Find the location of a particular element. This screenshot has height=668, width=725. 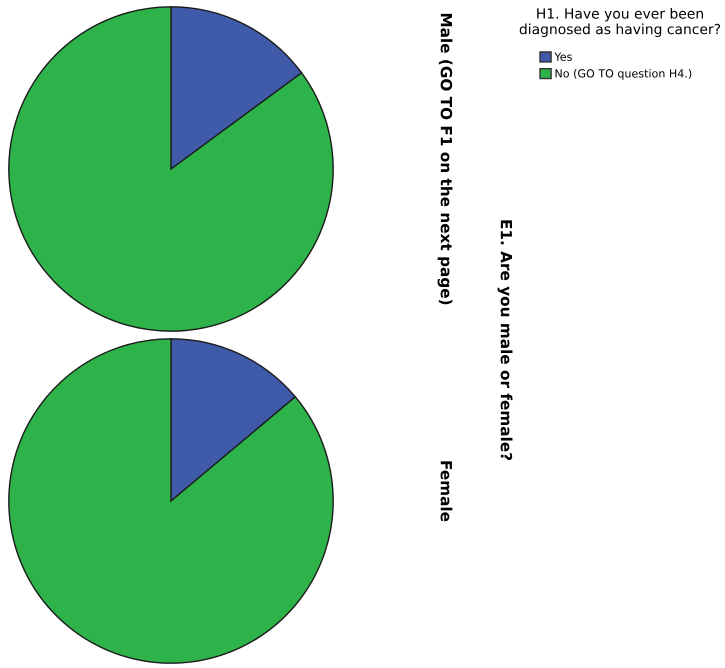

text: Male (GO TO F1 on the next page) is located at coordinates (445, 159).